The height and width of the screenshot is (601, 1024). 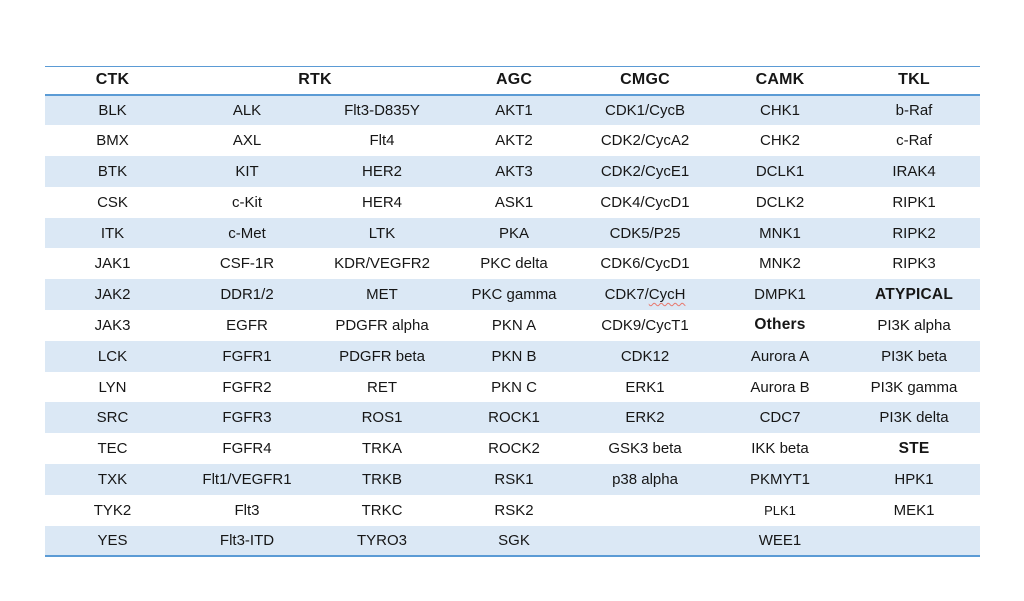 What do you see at coordinates (247, 387) in the screenshot?
I see `table-cell: FGFR2` at bounding box center [247, 387].